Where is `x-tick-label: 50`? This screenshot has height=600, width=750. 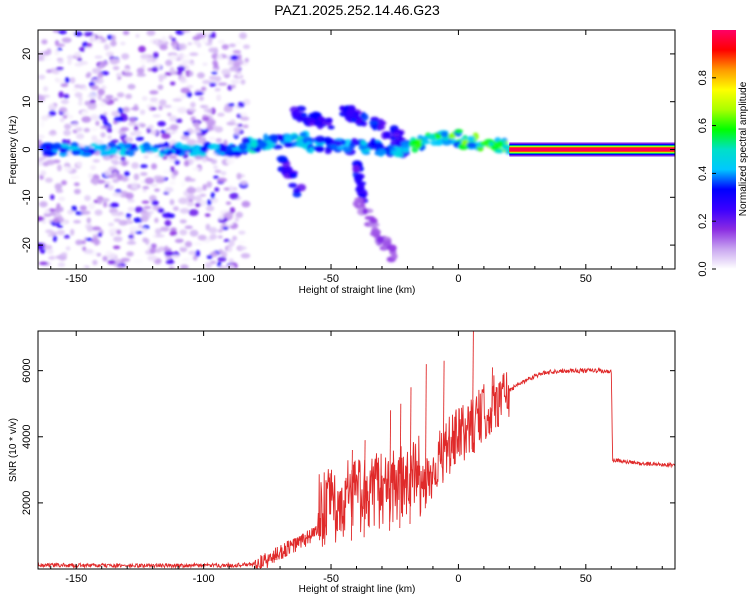
x-tick-label: 50 is located at coordinates (586, 279).